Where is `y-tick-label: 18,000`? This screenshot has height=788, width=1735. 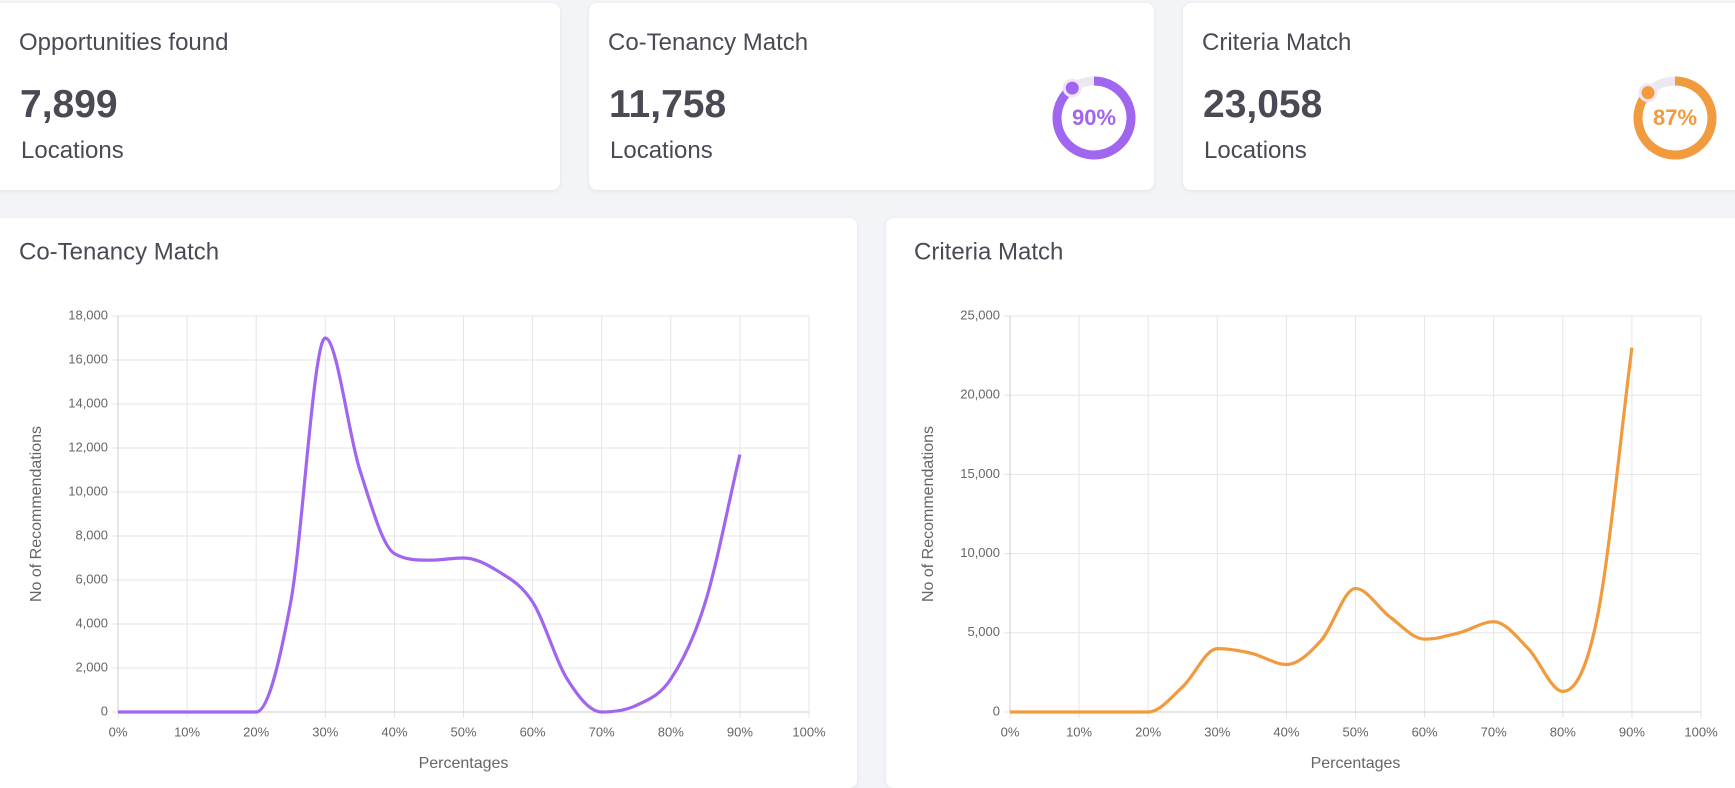 y-tick-label: 18,000 is located at coordinates (88, 314).